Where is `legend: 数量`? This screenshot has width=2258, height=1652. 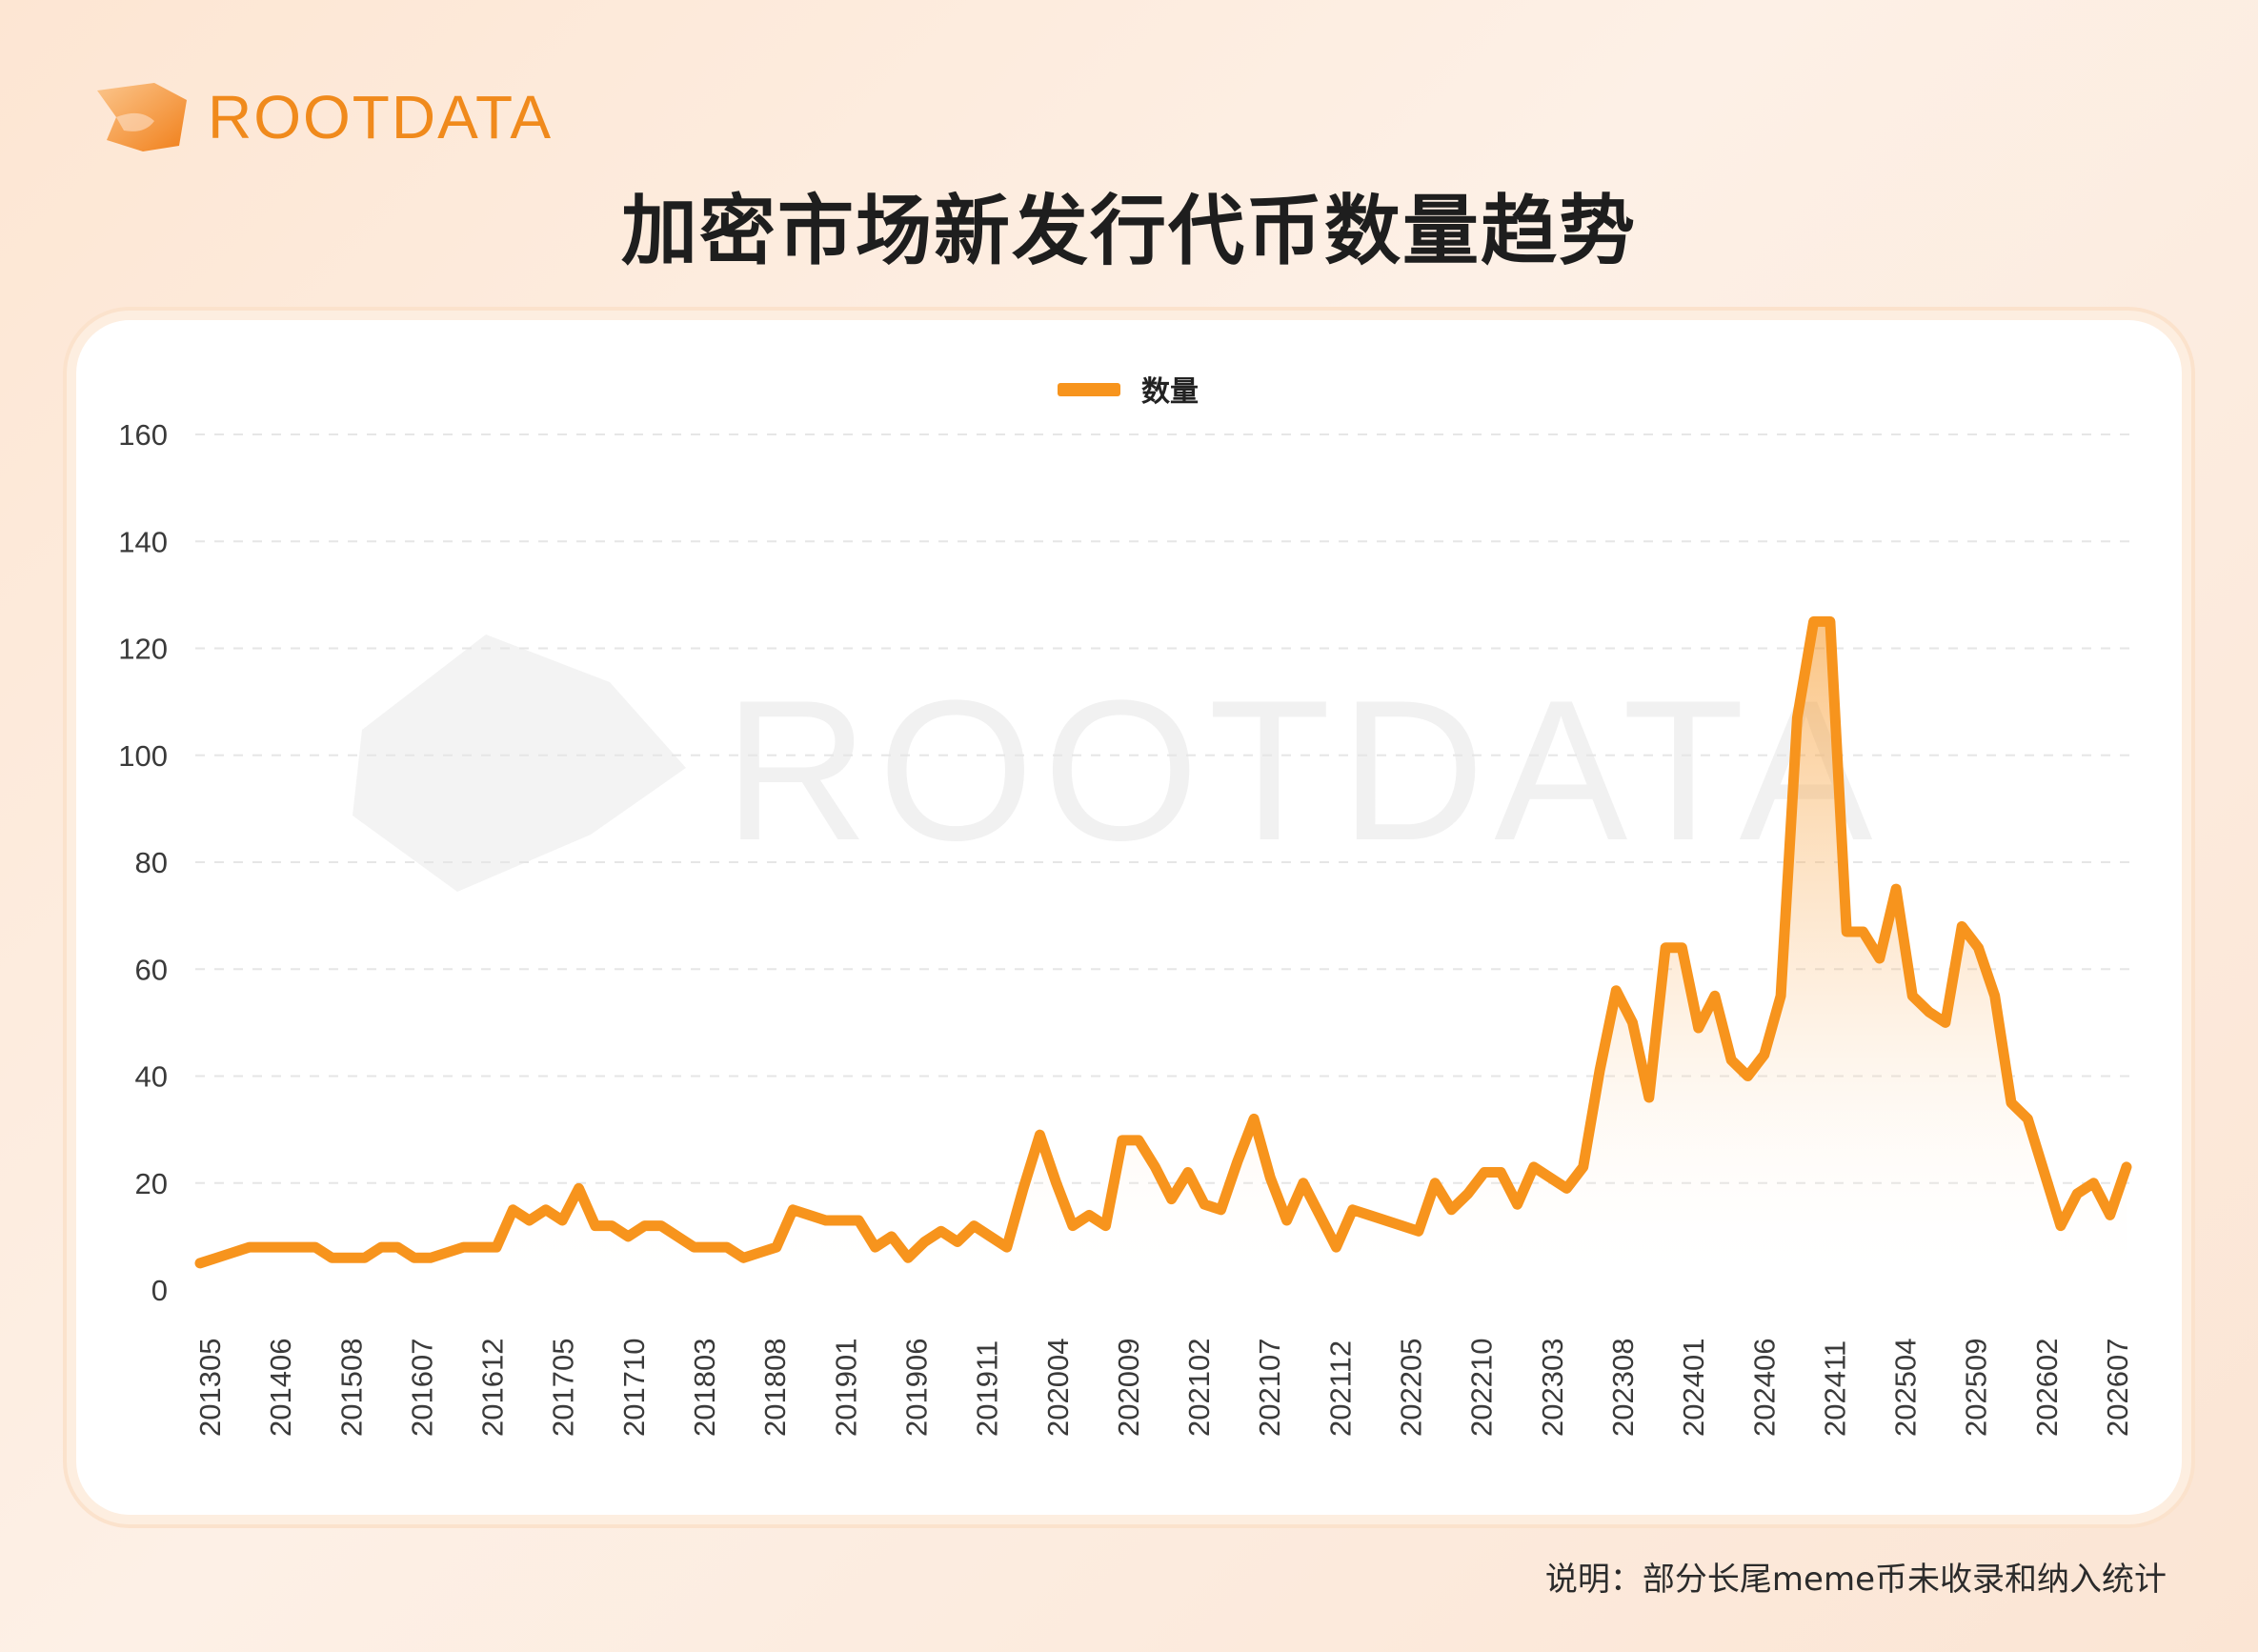
legend: 数量 is located at coordinates (1128, 392).